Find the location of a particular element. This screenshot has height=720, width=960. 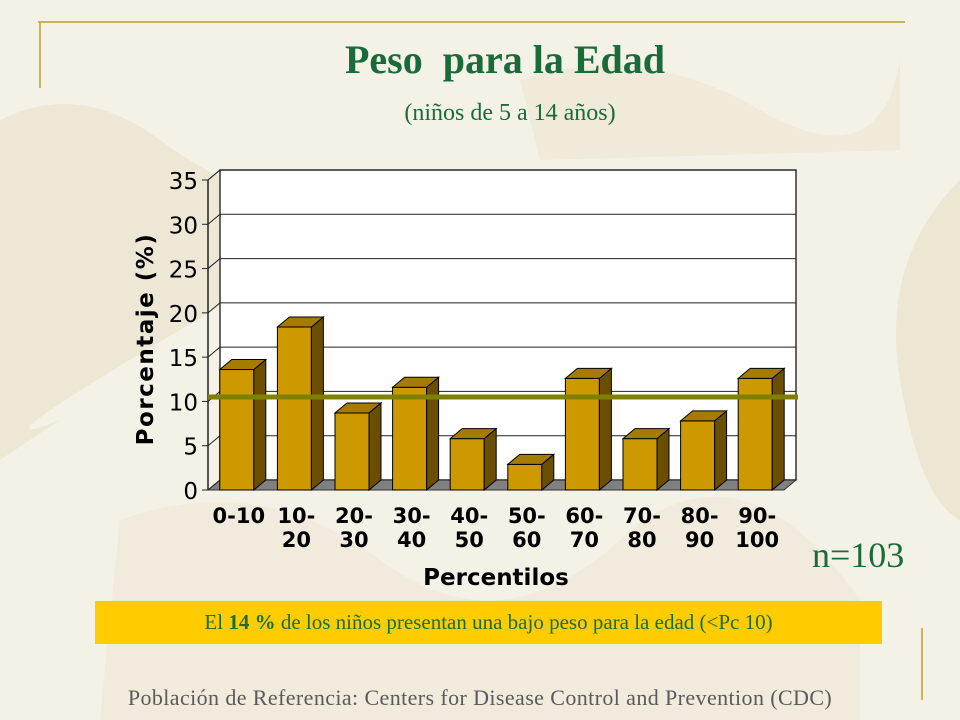

y-tick-label: 0 is located at coordinates (190, 492).